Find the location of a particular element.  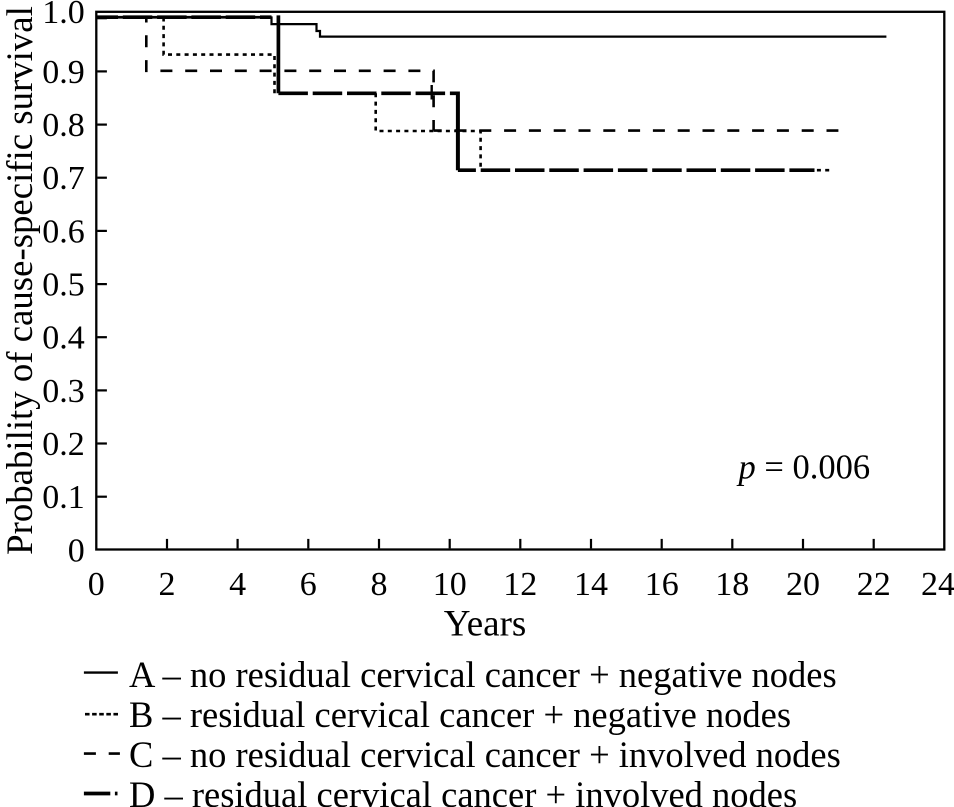

svg-text: 24 is located at coordinates (937, 584).